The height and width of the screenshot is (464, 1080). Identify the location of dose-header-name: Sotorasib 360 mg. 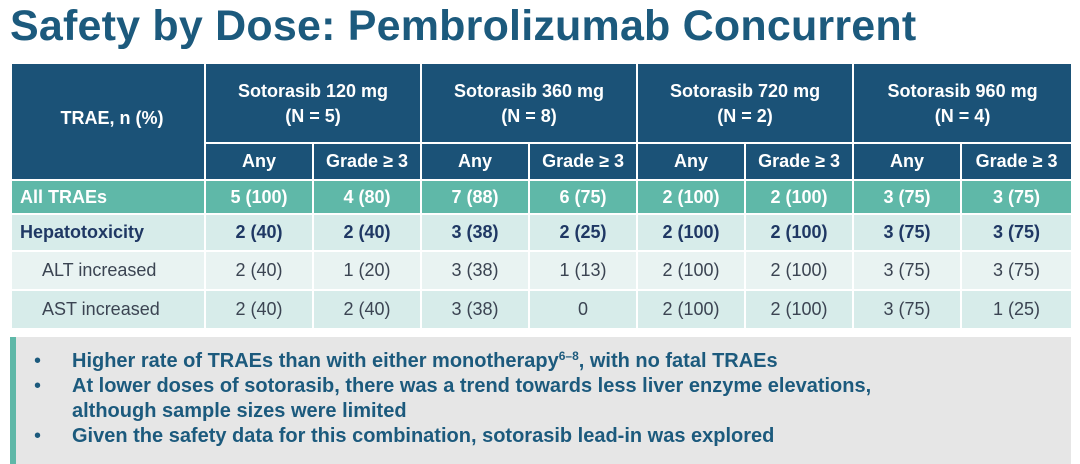
(529, 91).